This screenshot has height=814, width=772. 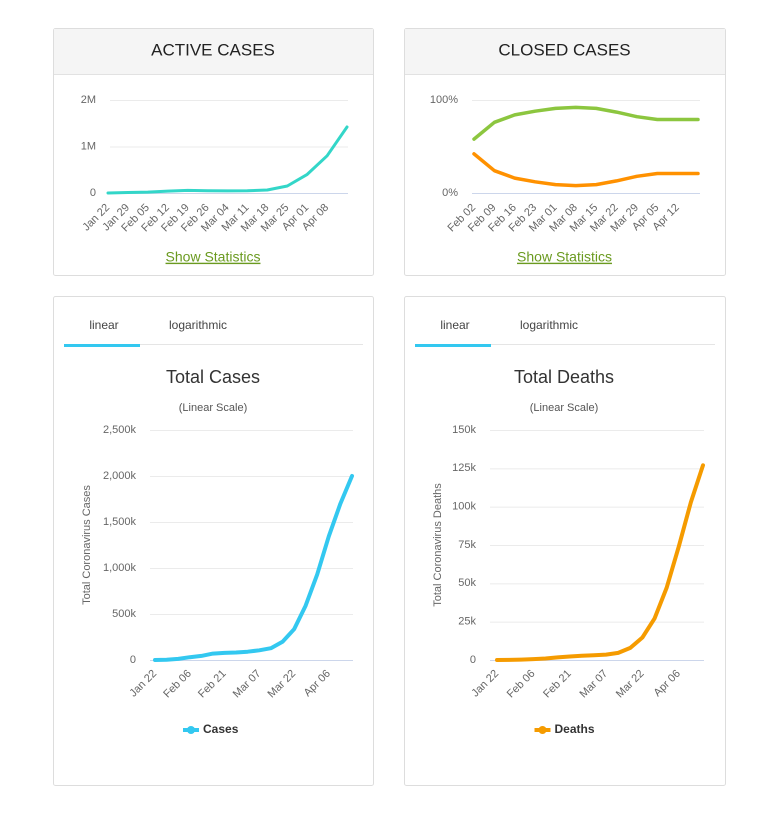 I want to click on y-tick-label: 2M, so click(x=88, y=100).